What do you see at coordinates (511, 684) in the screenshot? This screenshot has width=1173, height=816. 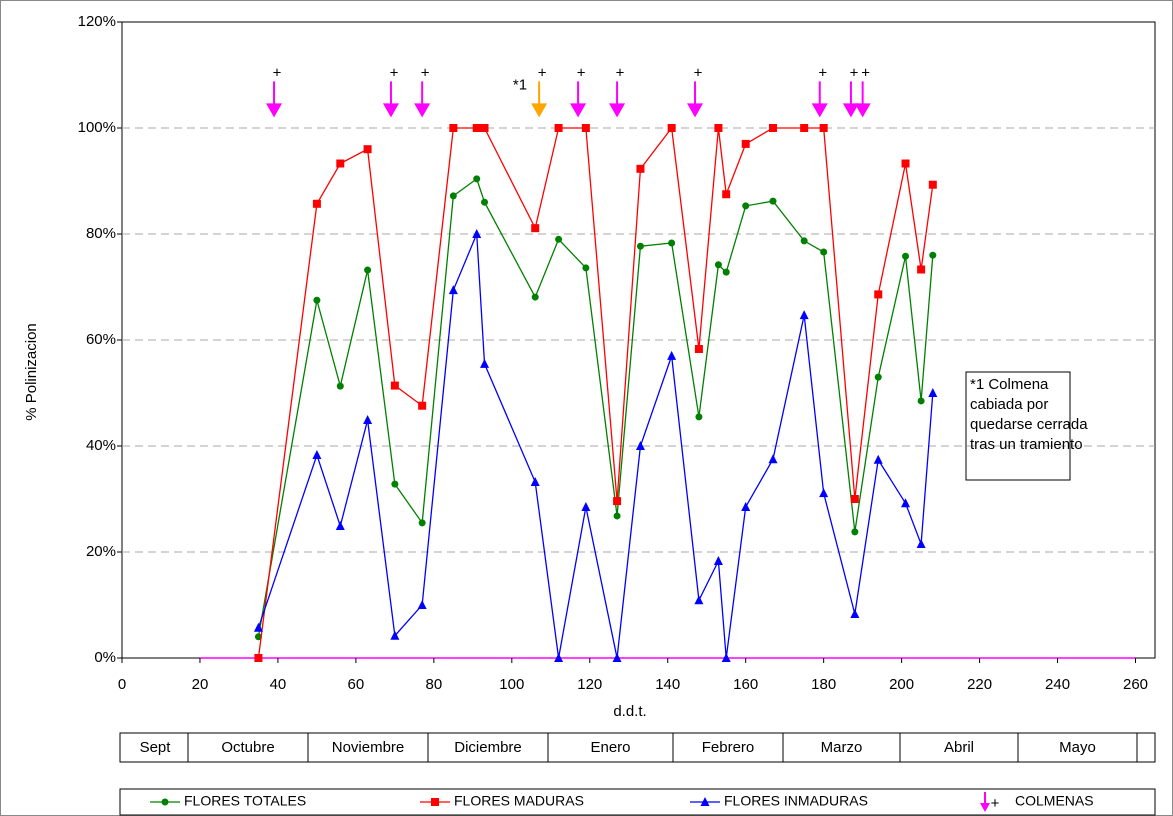 I see `x-tick-label: 100` at bounding box center [511, 684].